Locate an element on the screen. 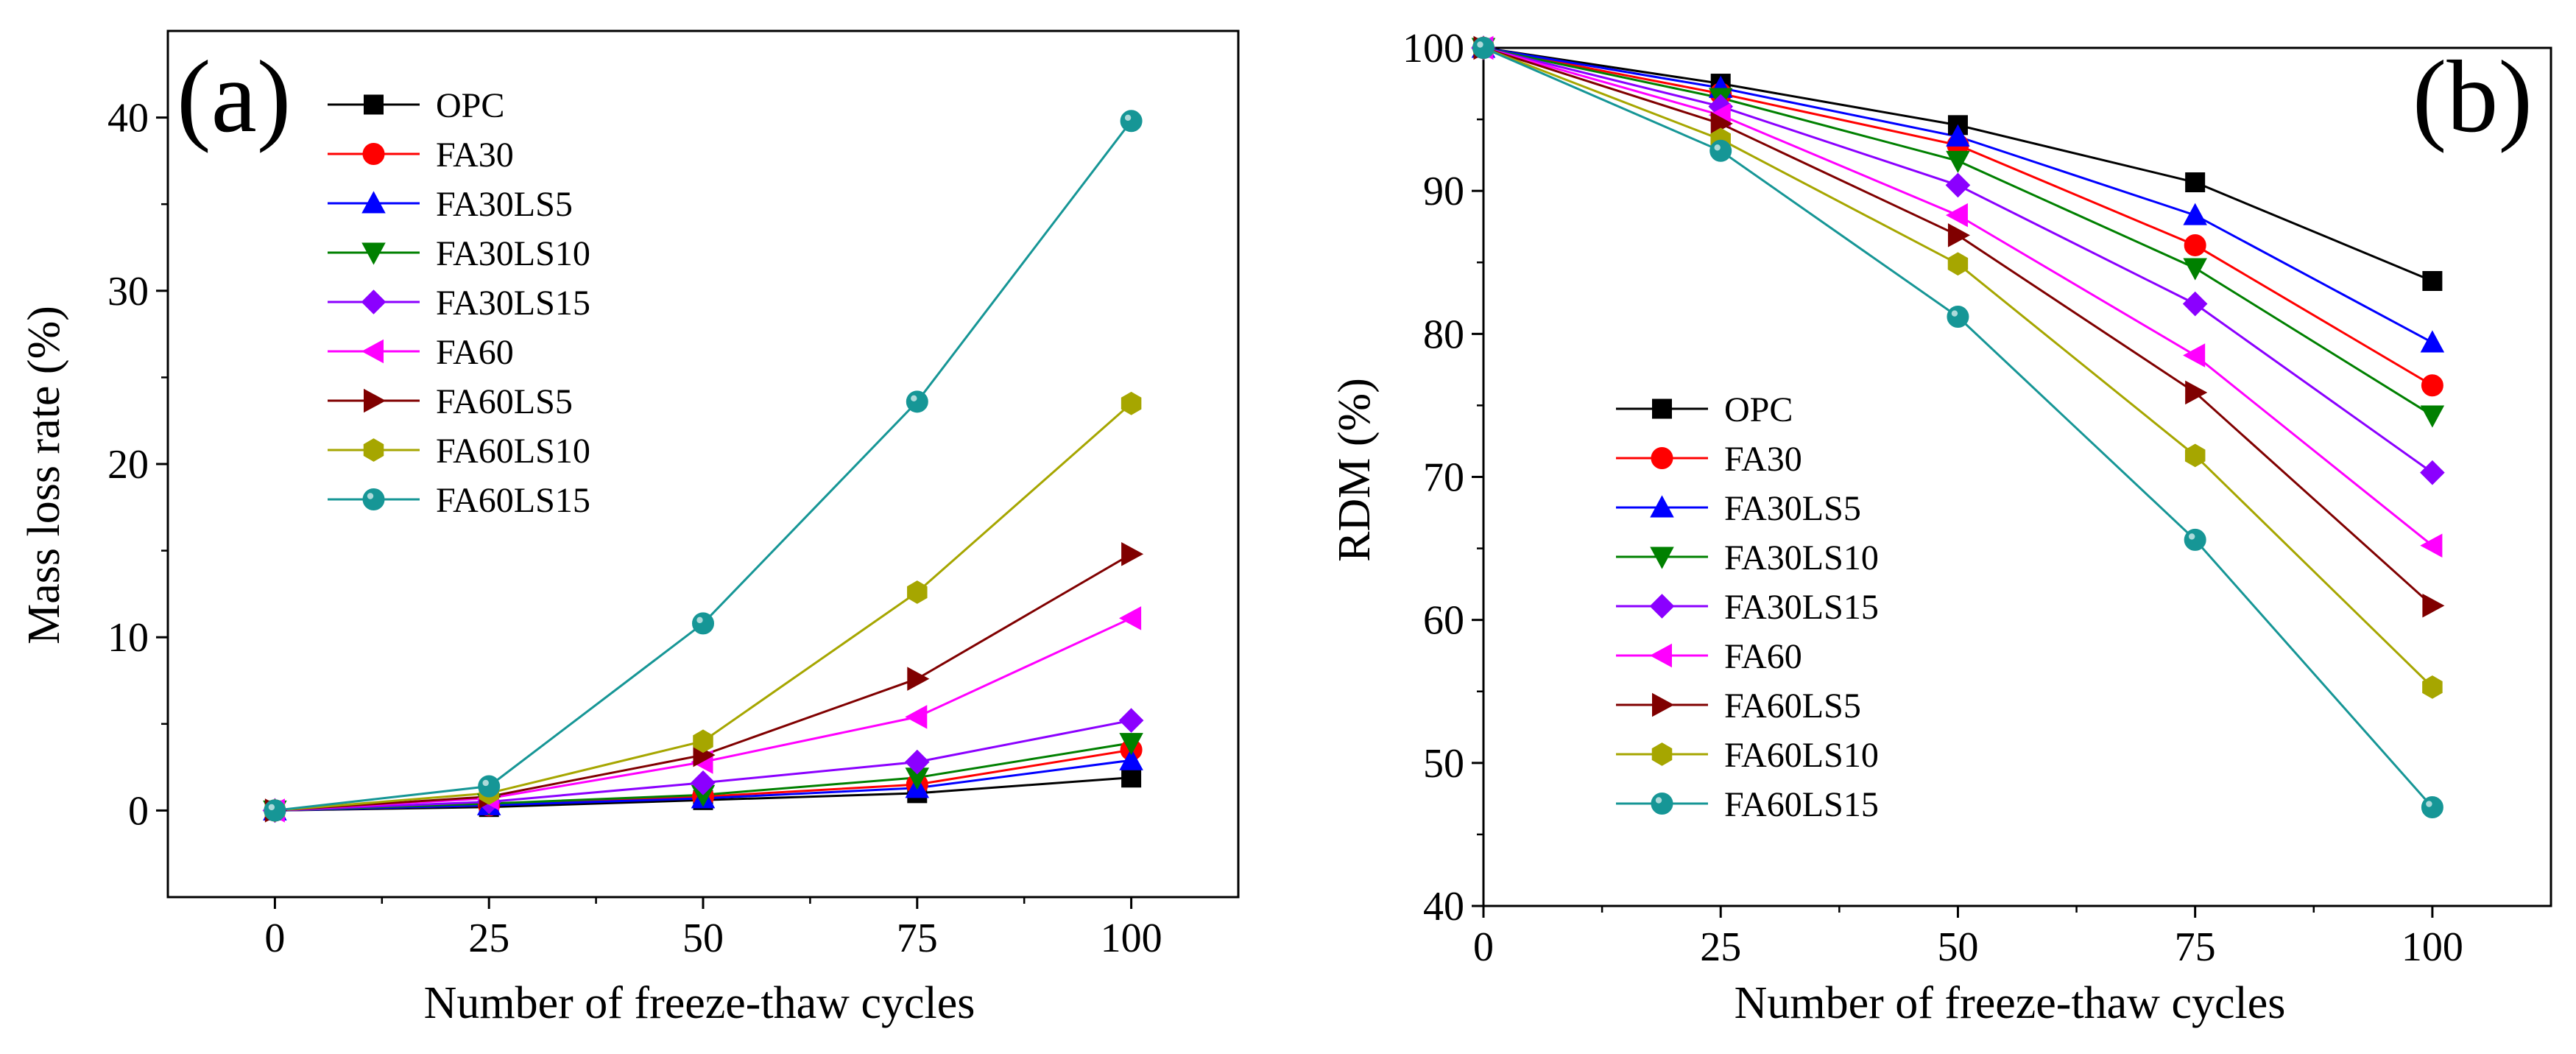  panel-a-y-tick-label: 10 is located at coordinates (128, 638).